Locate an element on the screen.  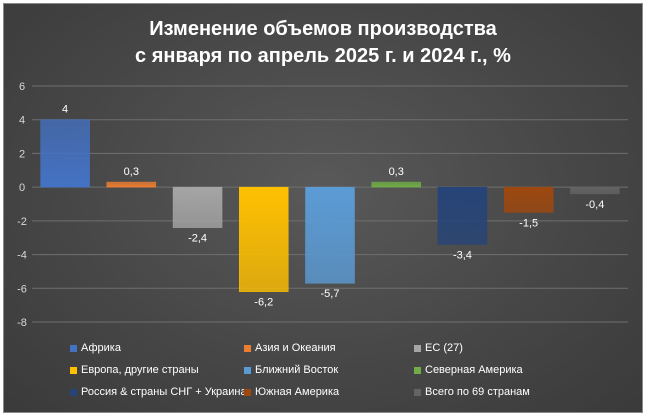
legend-item: Европа, другие страны is located at coordinates (134, 370).